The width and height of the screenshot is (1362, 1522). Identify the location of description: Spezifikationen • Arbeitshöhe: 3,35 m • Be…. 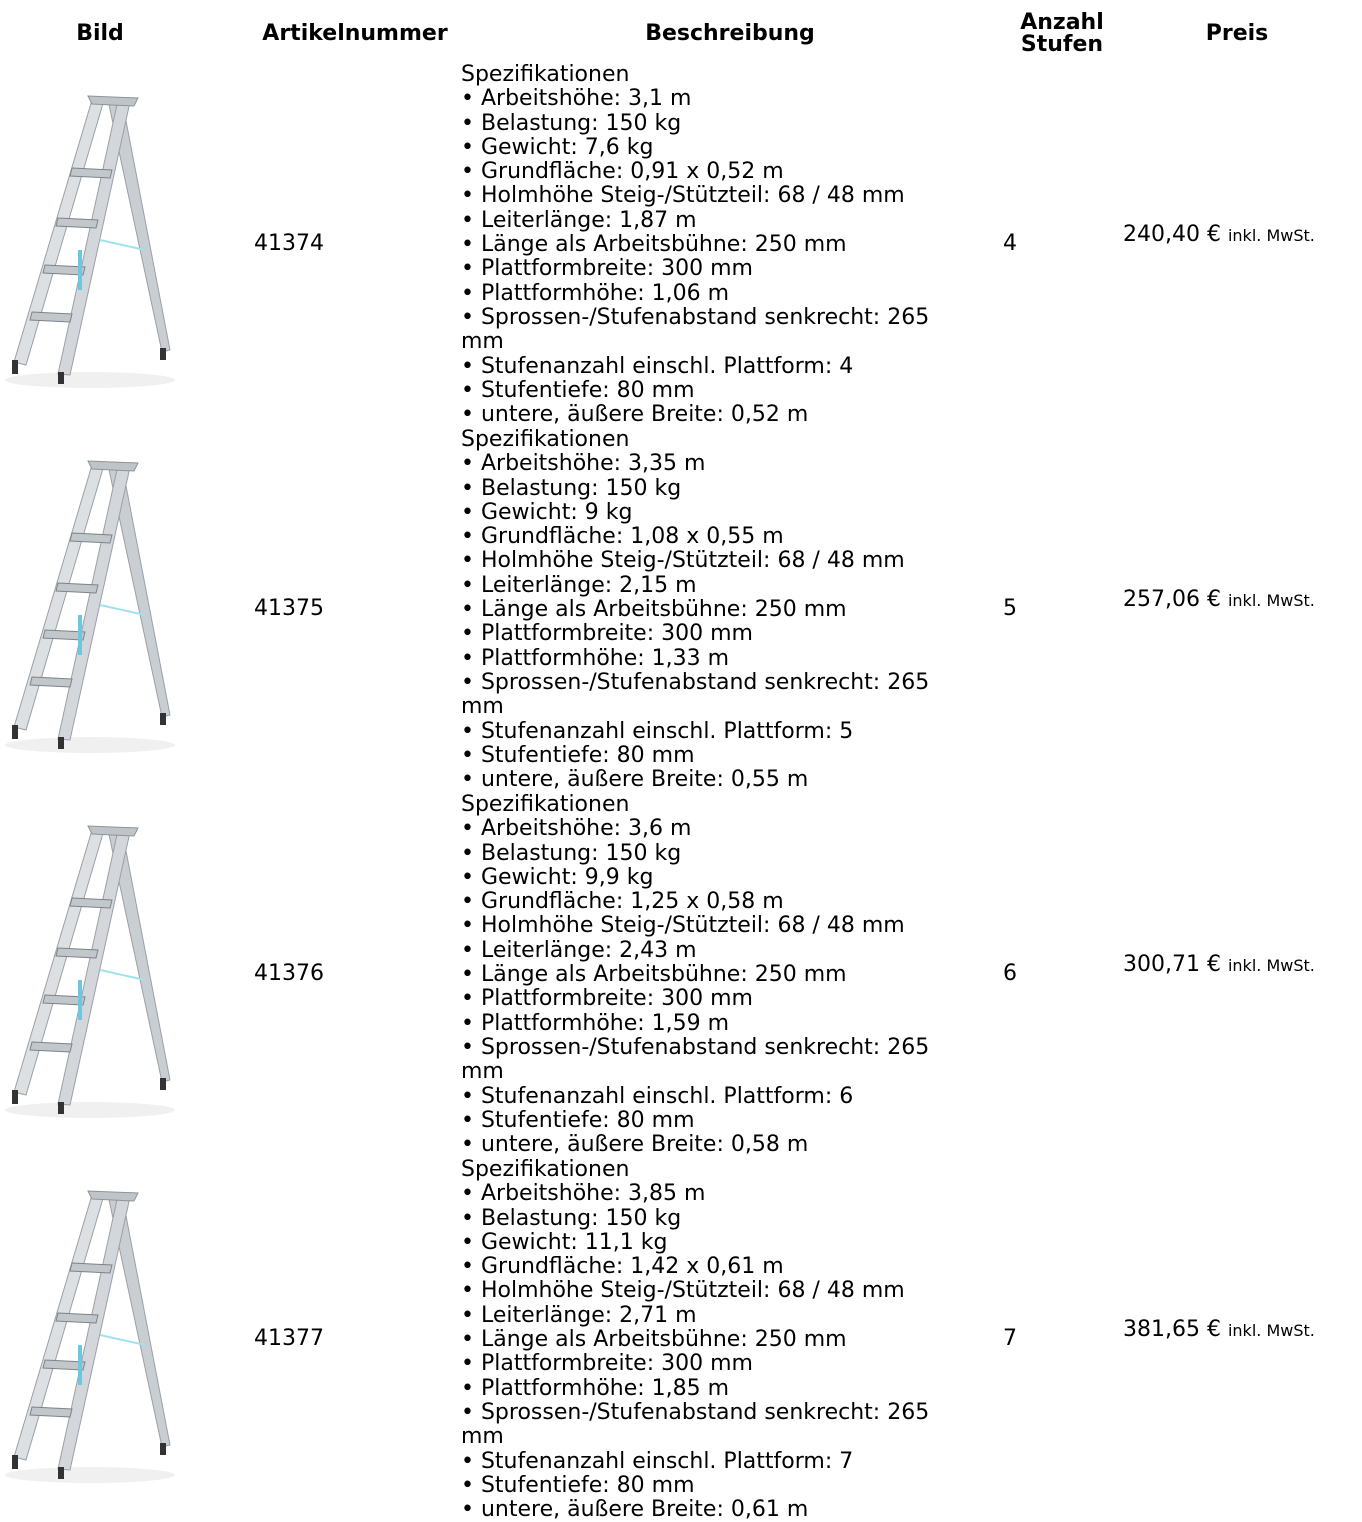
(718, 610).